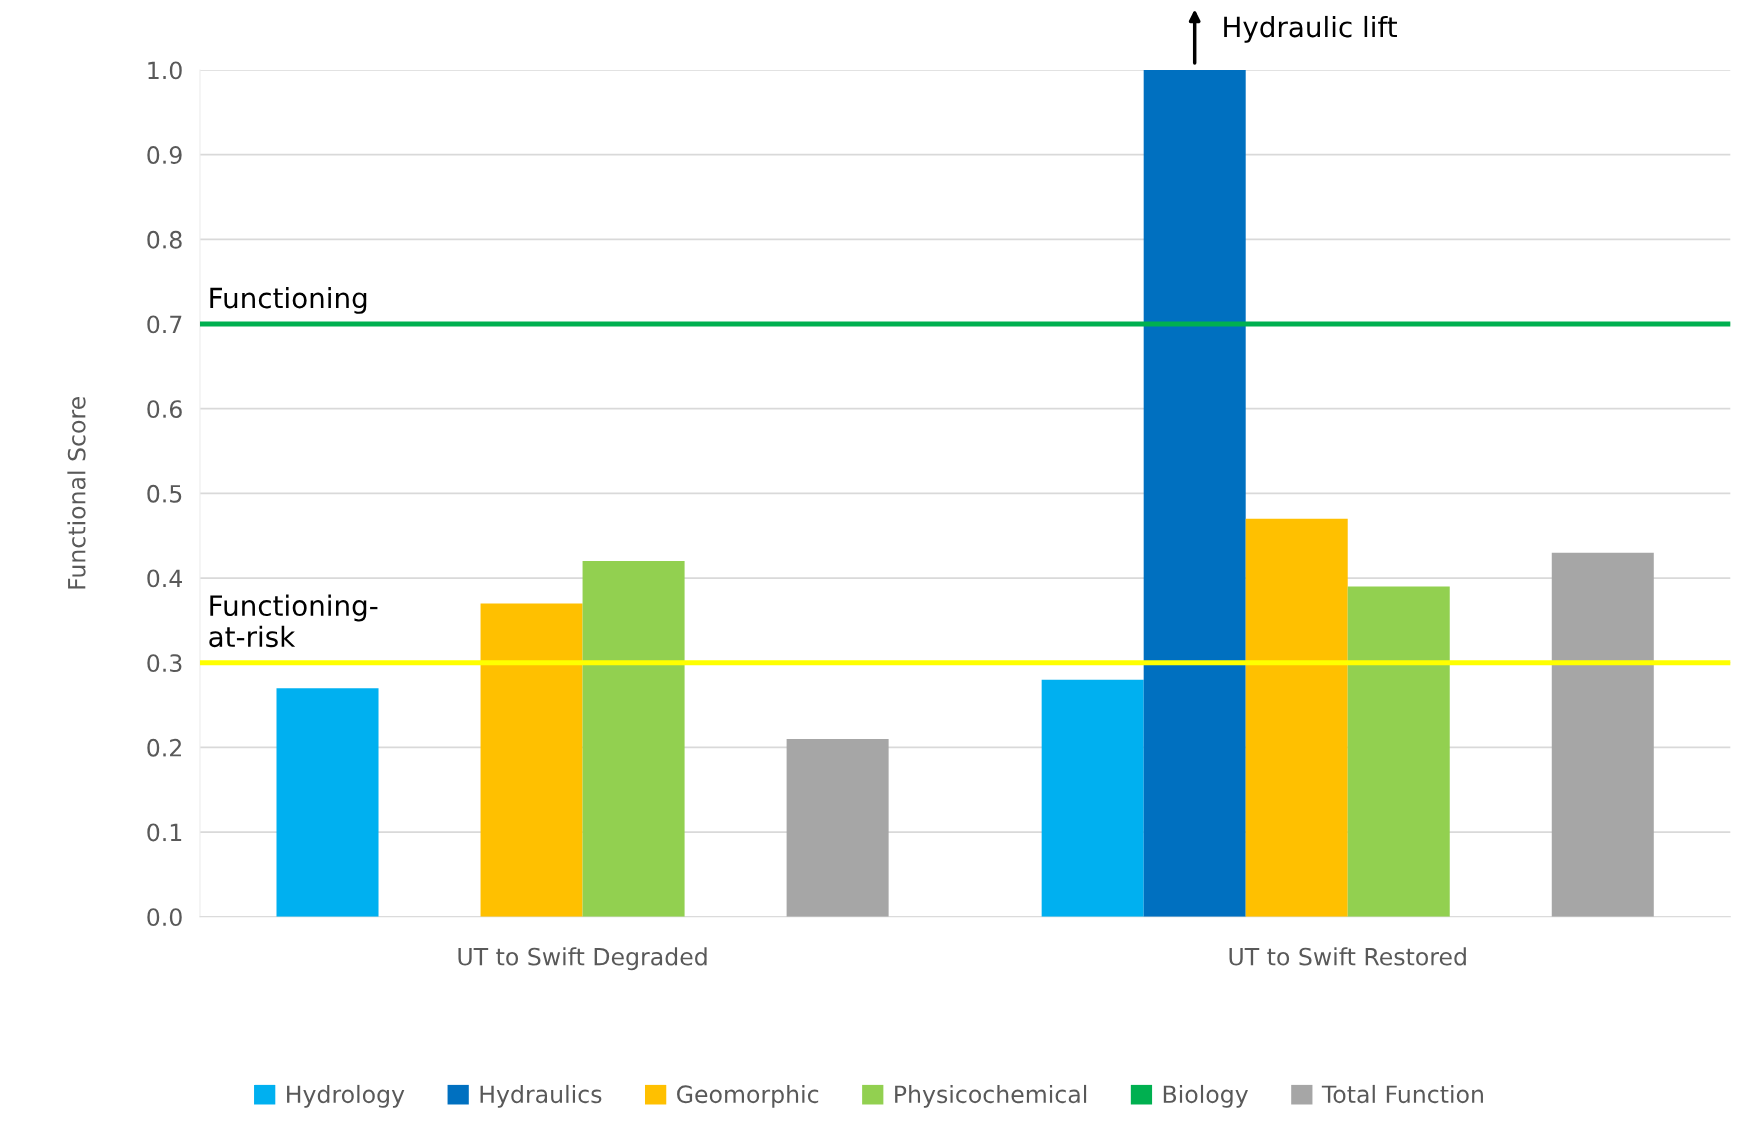 The image size is (1739, 1129). Describe the element at coordinates (582, 959) in the screenshot. I see `x-tick-label: UT to Swift Degraded` at that location.